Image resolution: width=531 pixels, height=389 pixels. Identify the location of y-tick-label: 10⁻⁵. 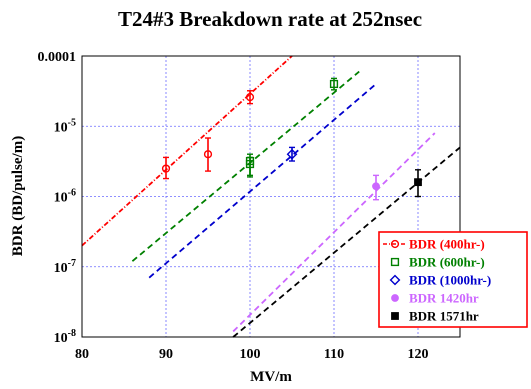
(65, 126).